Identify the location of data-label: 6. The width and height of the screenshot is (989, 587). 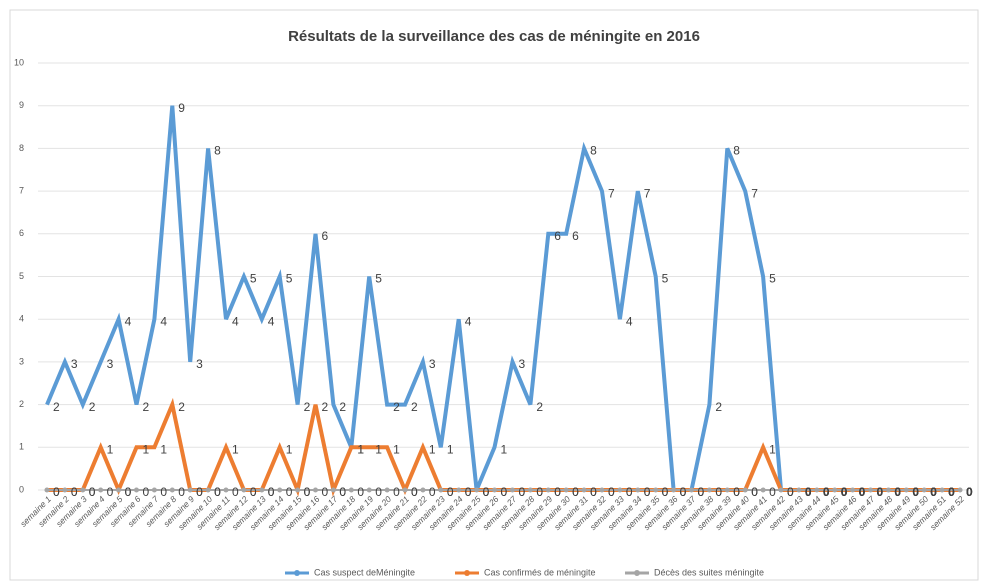
(325, 236).